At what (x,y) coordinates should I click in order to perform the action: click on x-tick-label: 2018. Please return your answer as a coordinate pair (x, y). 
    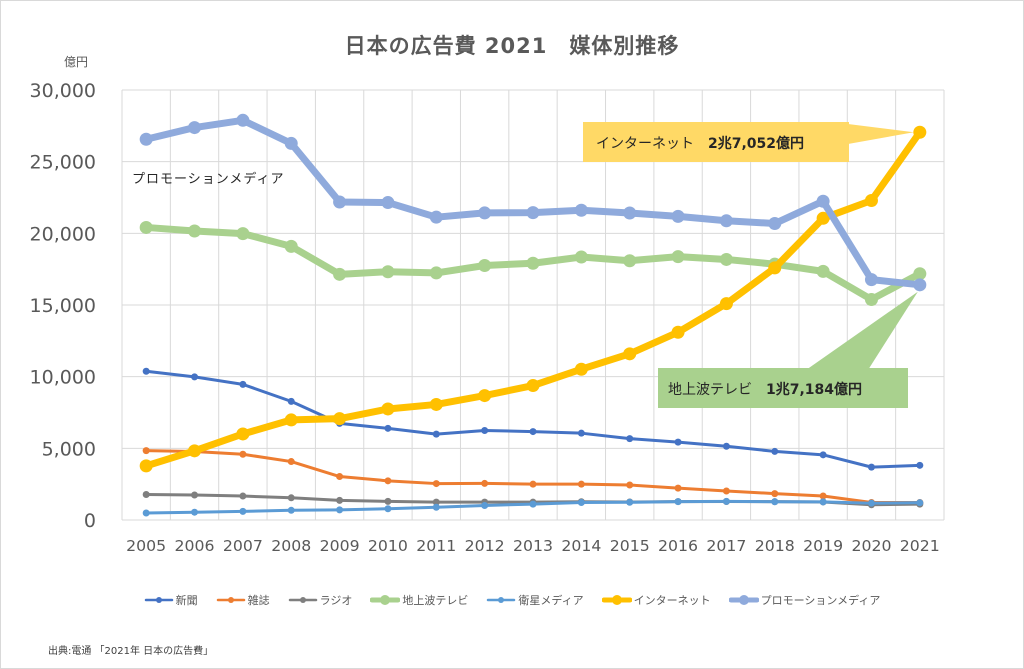
    Looking at the image, I should click on (775, 546).